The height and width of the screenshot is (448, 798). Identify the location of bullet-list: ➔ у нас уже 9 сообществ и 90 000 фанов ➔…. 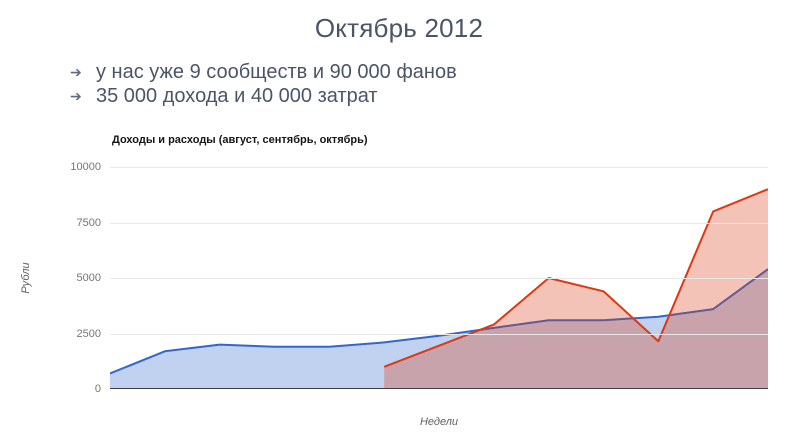
(263, 85).